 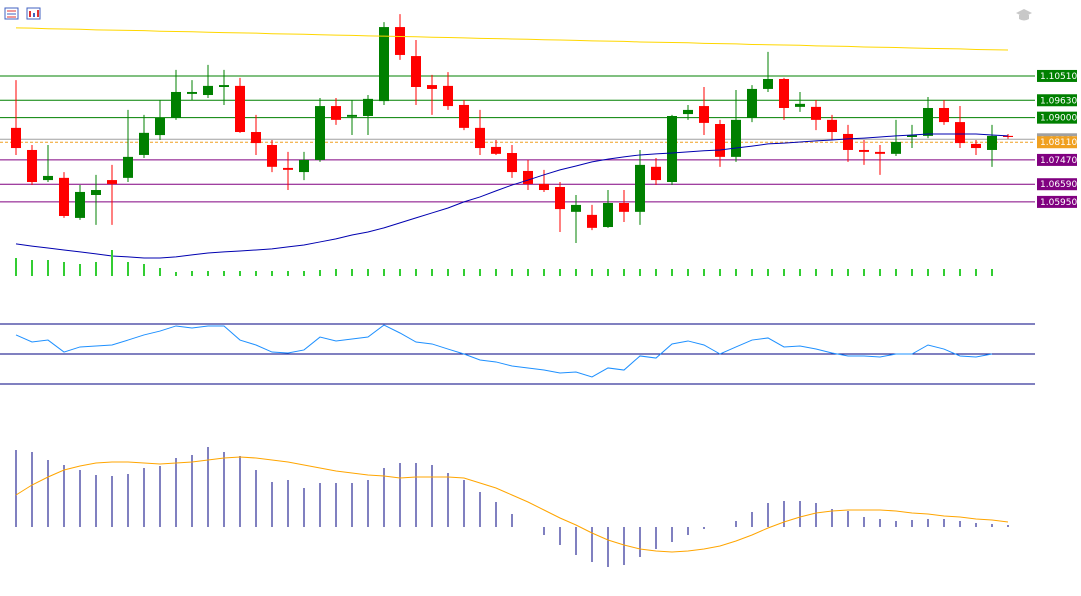 What do you see at coordinates (518, 14) in the screenshot?
I see `toolbar-icons` at bounding box center [518, 14].